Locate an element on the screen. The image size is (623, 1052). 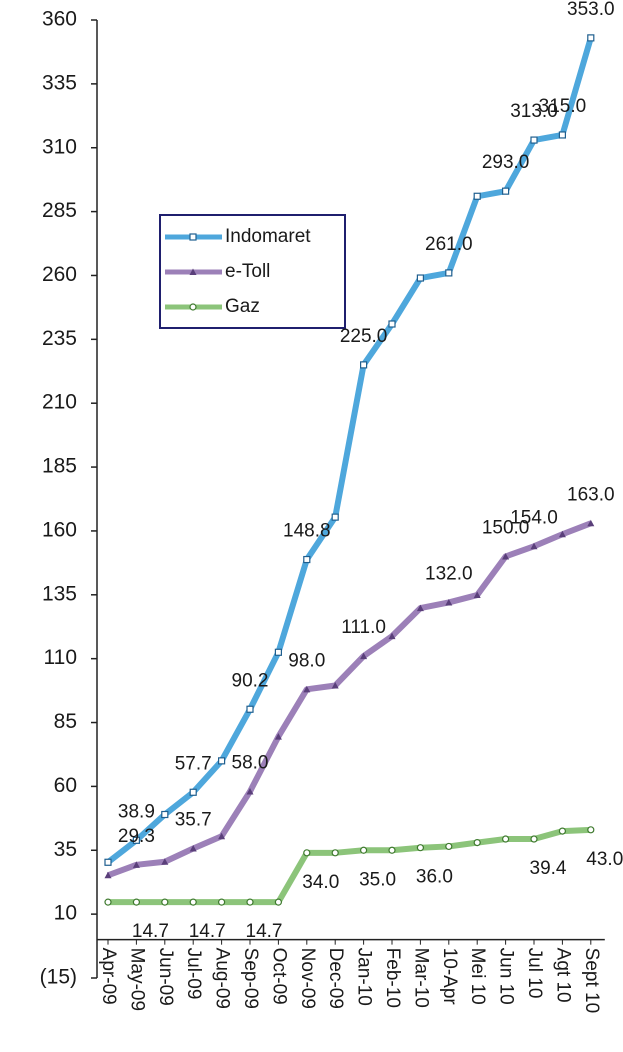
legend-label: Gaz is located at coordinates (242, 306).